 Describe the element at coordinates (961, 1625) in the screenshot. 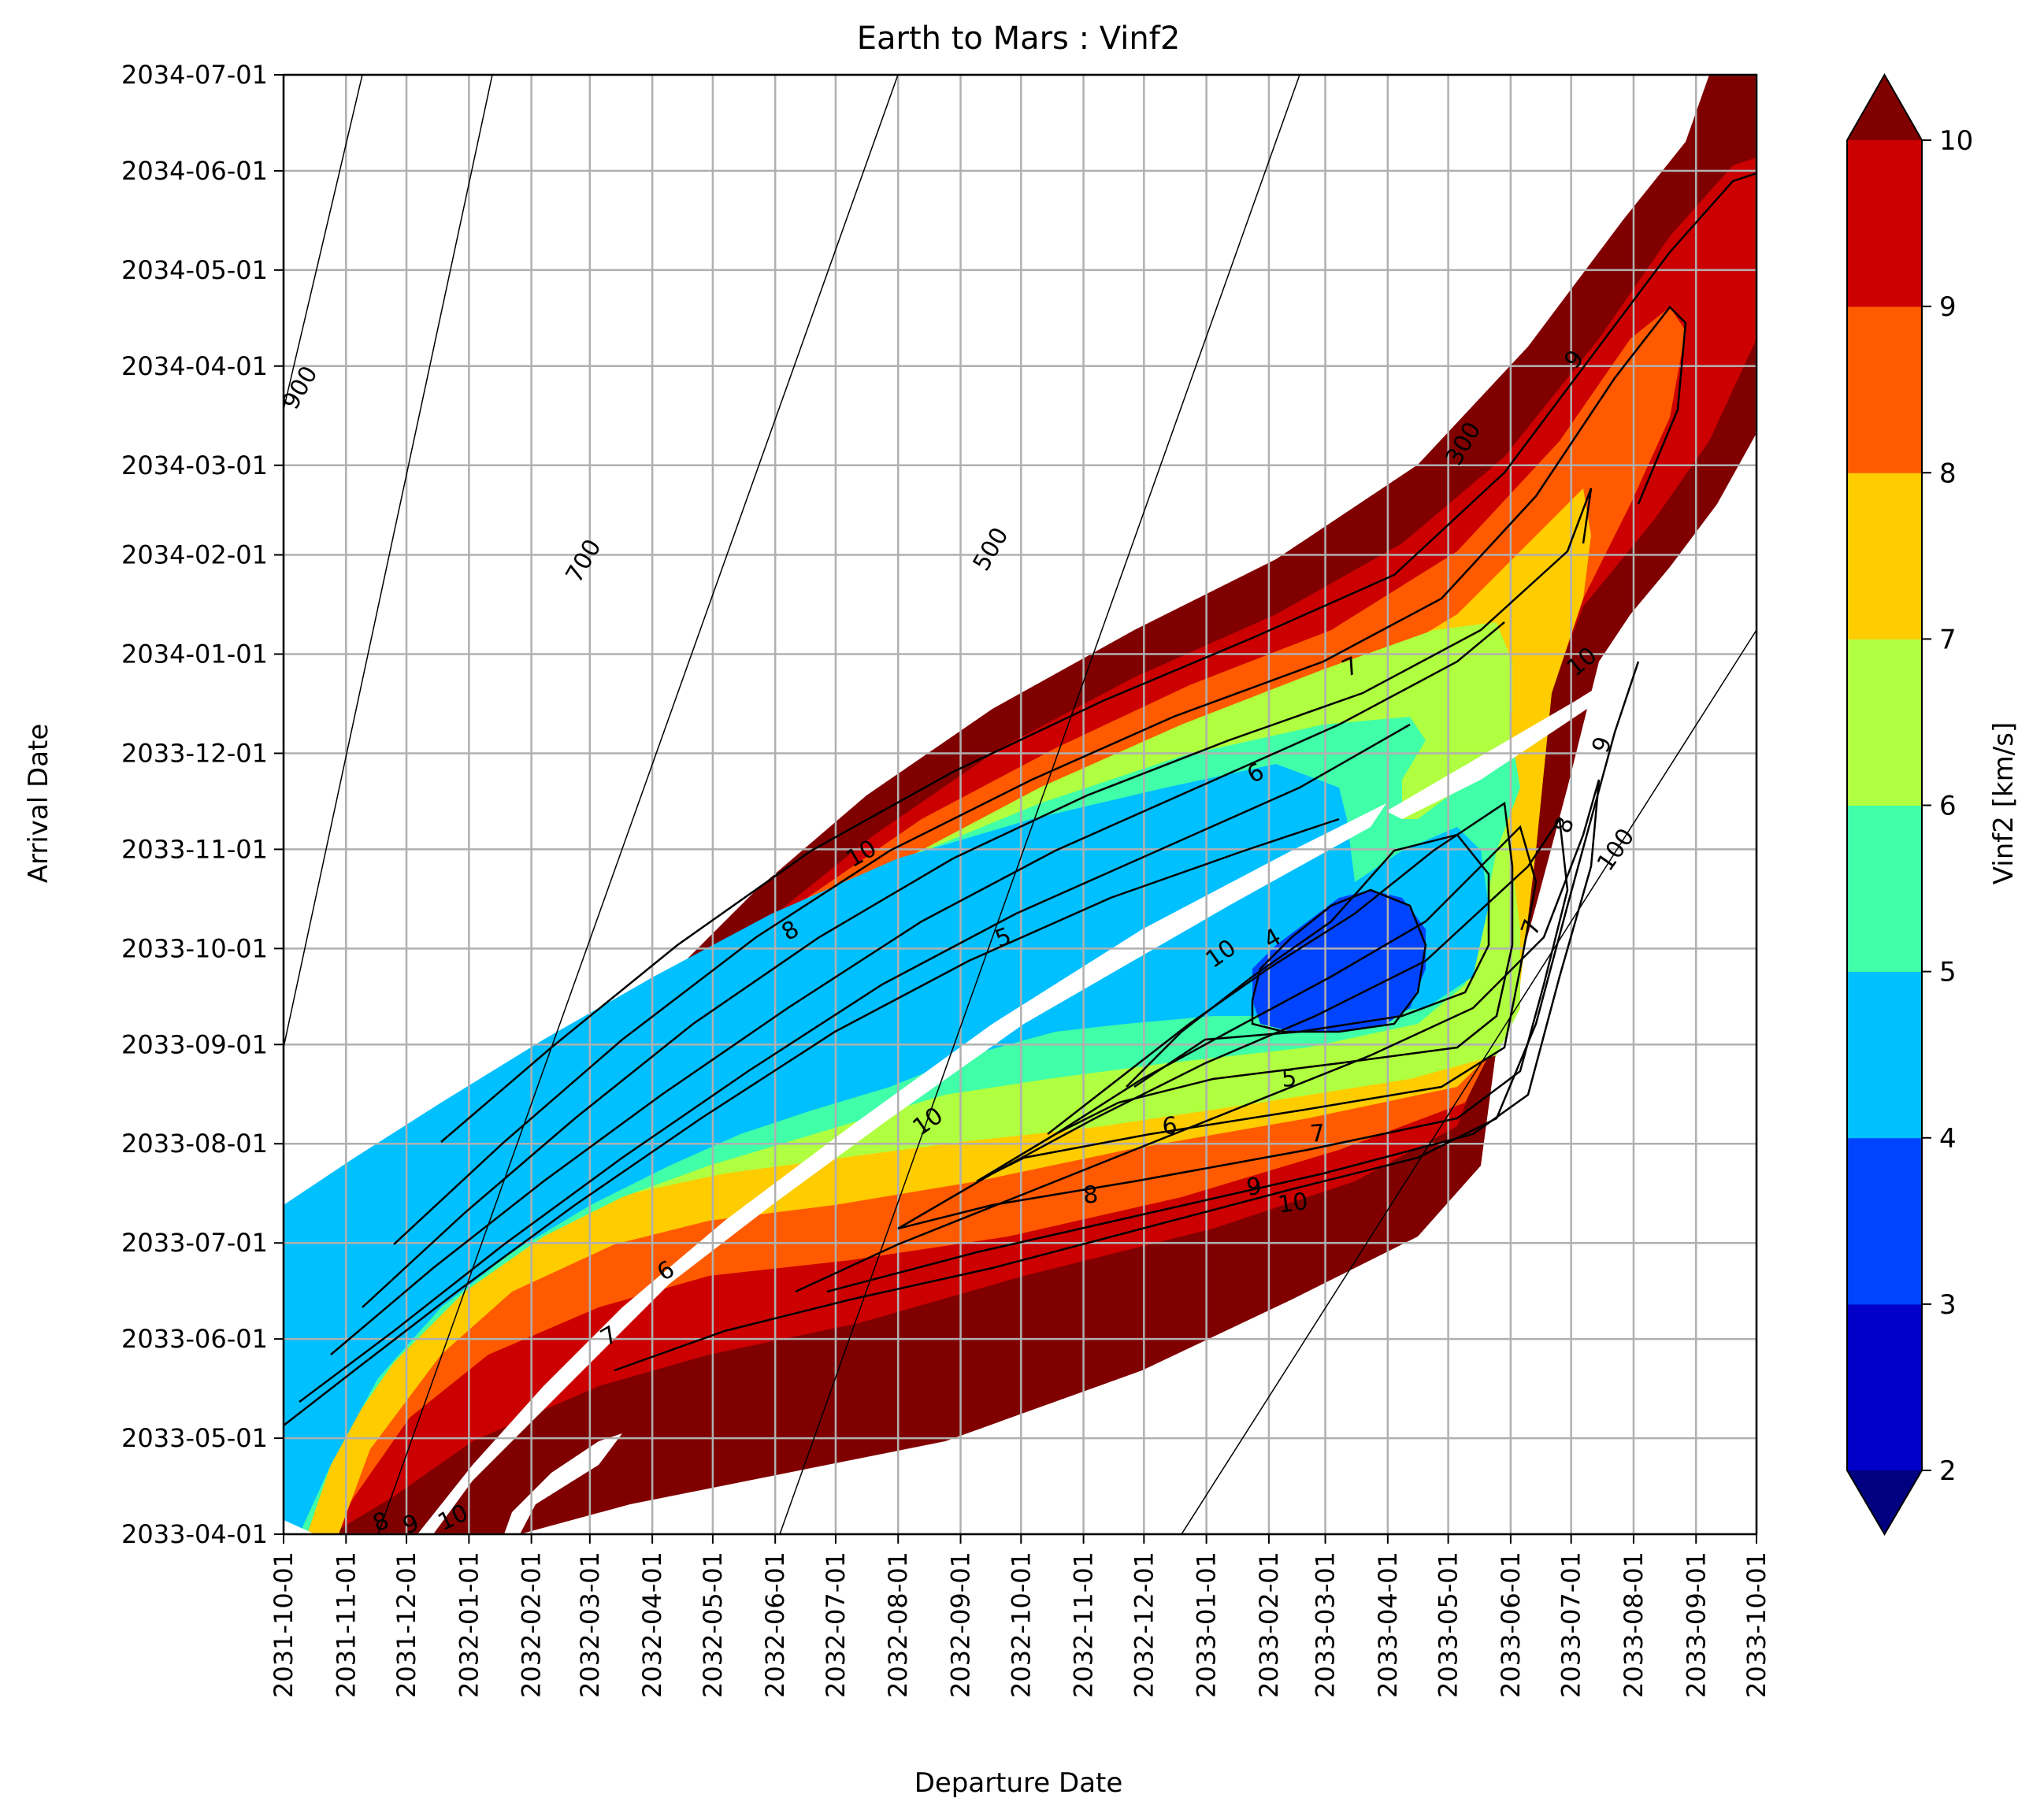

I see `x-tick-label: 2032-09-01` at that location.